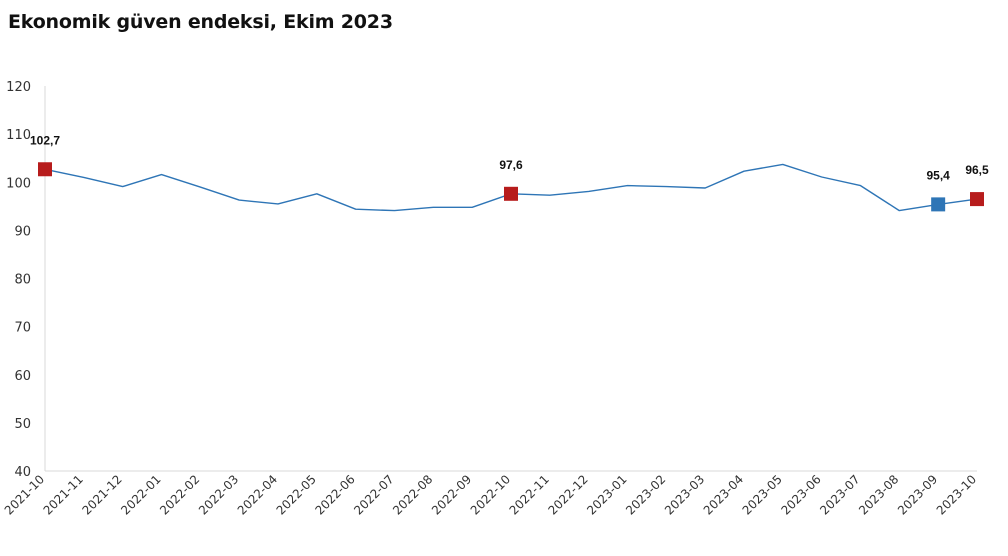 The width and height of the screenshot is (1008, 556). I want to click on x-tick-label: 2023-07, so click(839, 494).